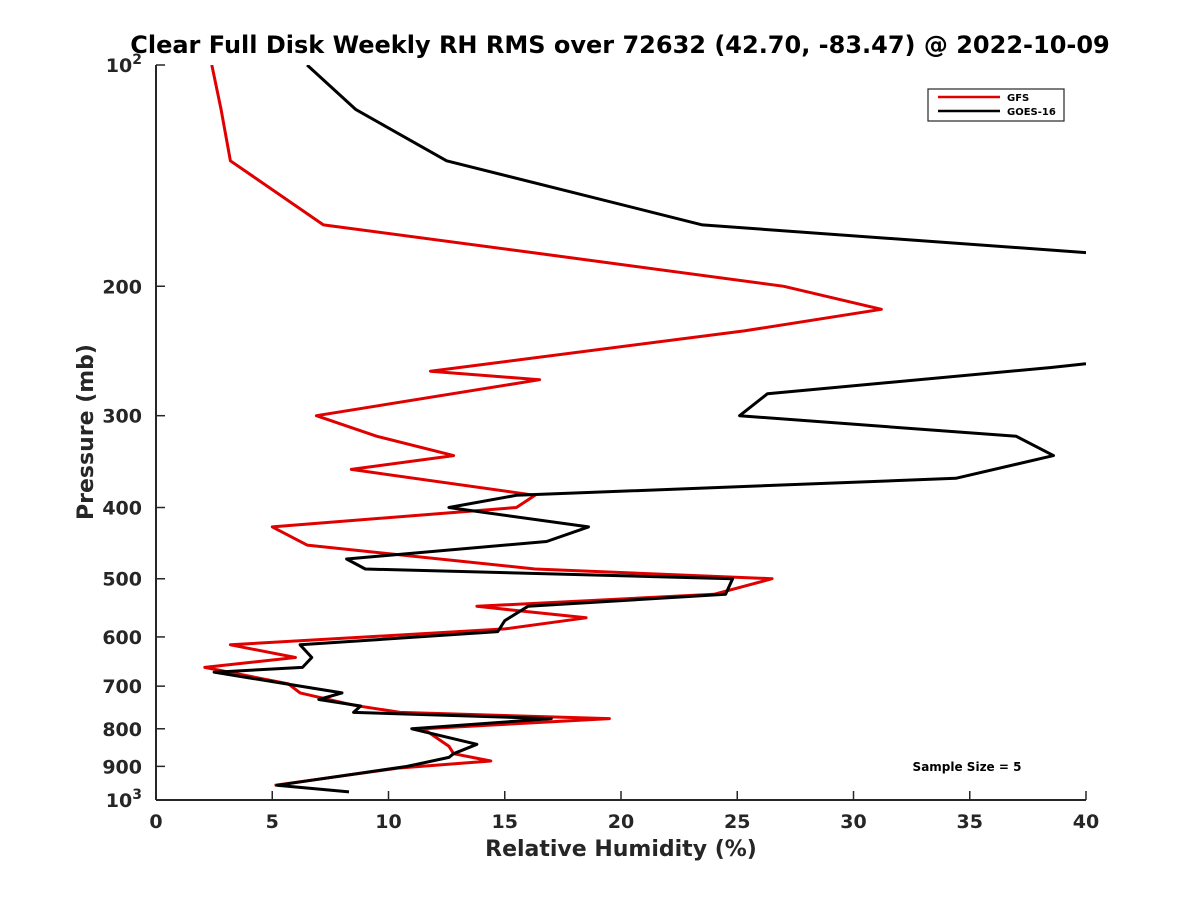 This screenshot has height=900, width=1200. Describe the element at coordinates (86, 432) in the screenshot. I see `y-axis-label: Pressure (mb)` at that location.